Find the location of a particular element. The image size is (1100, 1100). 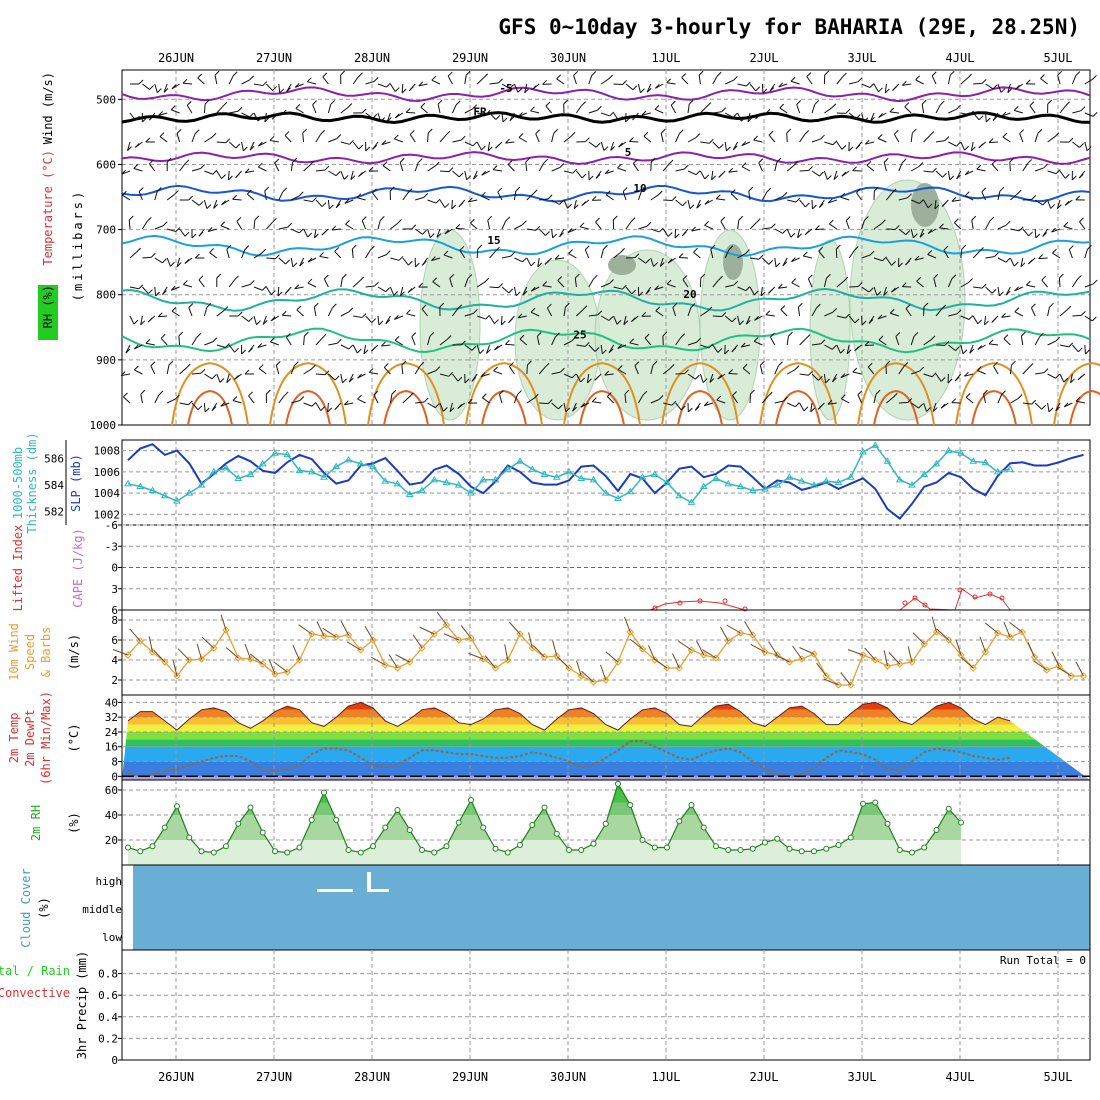

isotherm-line is located at coordinates (606, 245).